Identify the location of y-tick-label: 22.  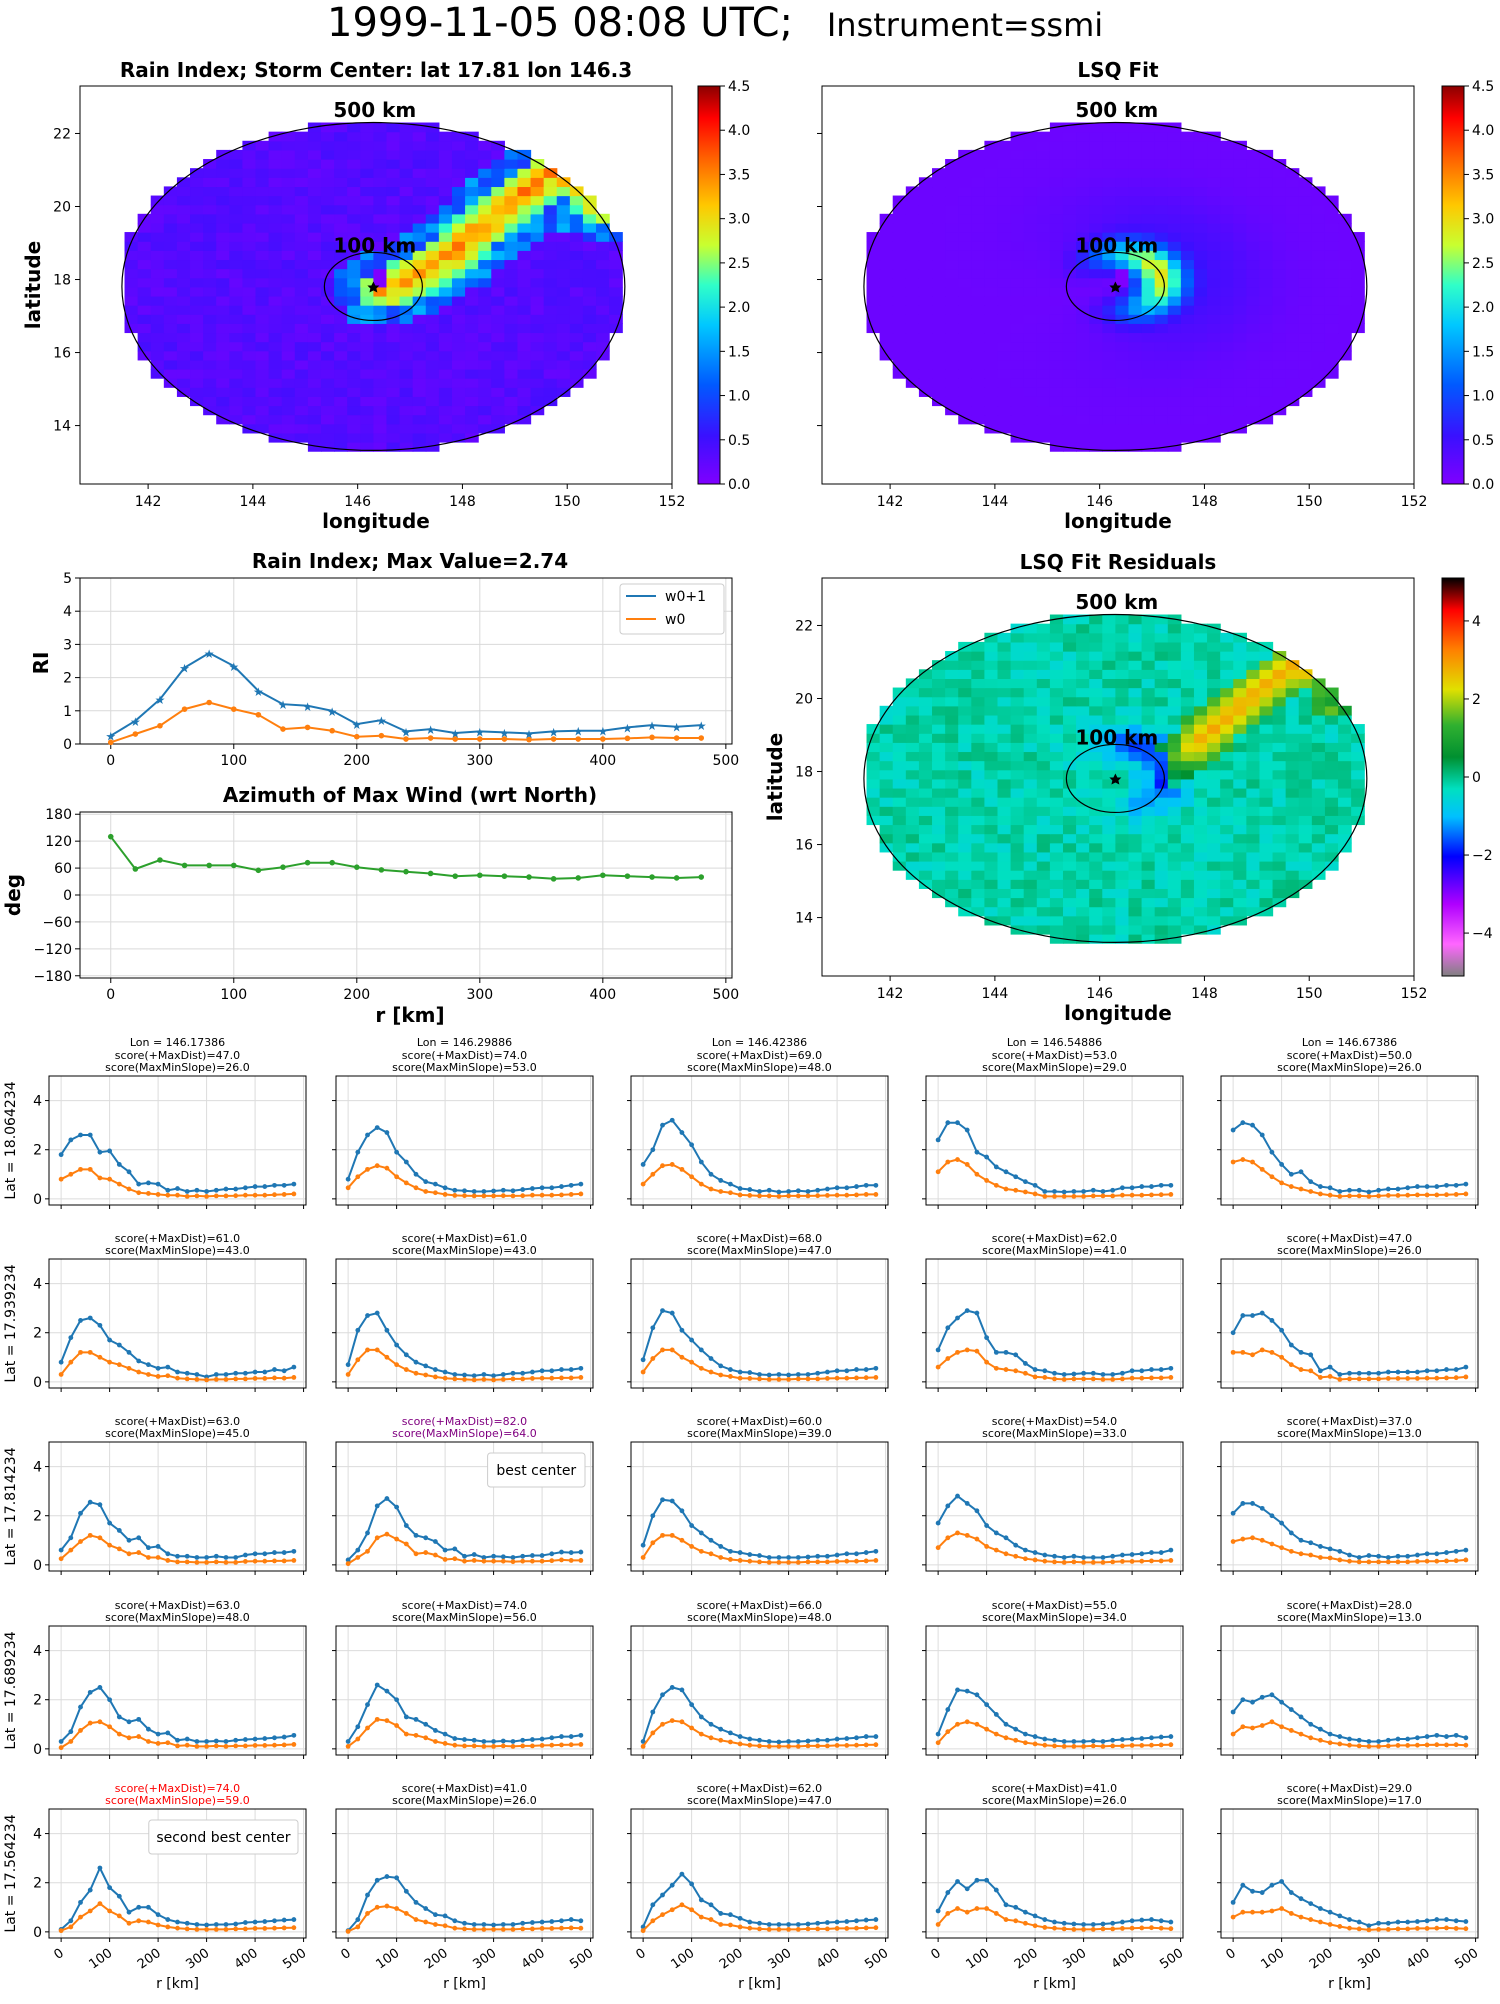
(804, 626).